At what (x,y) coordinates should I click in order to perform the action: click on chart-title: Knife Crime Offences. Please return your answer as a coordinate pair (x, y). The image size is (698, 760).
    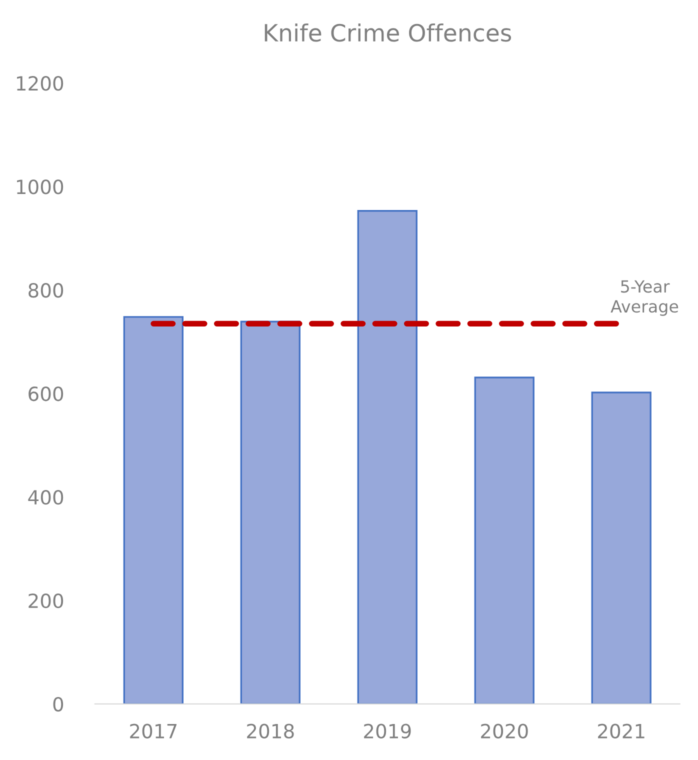
    Looking at the image, I should click on (388, 32).